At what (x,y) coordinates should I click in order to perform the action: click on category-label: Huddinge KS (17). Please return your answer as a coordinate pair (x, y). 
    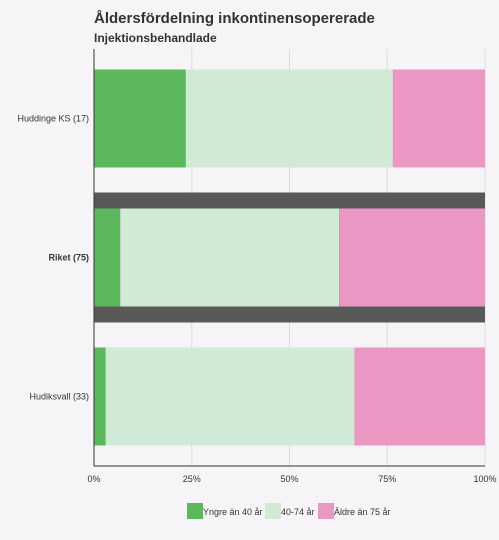
    Looking at the image, I should click on (53, 119).